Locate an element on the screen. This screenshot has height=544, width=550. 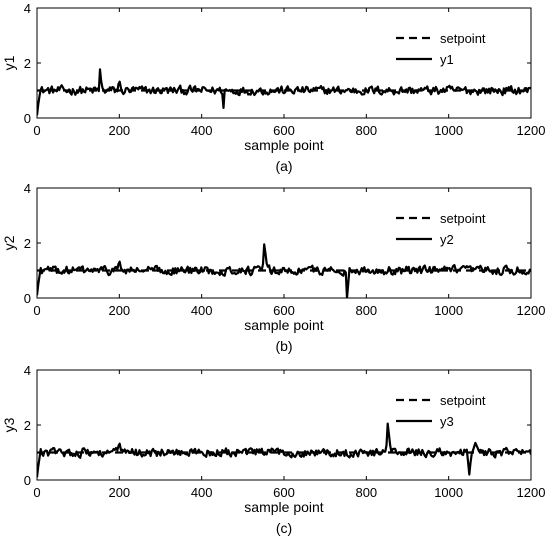
series-y3-line is located at coordinates (284, 450).